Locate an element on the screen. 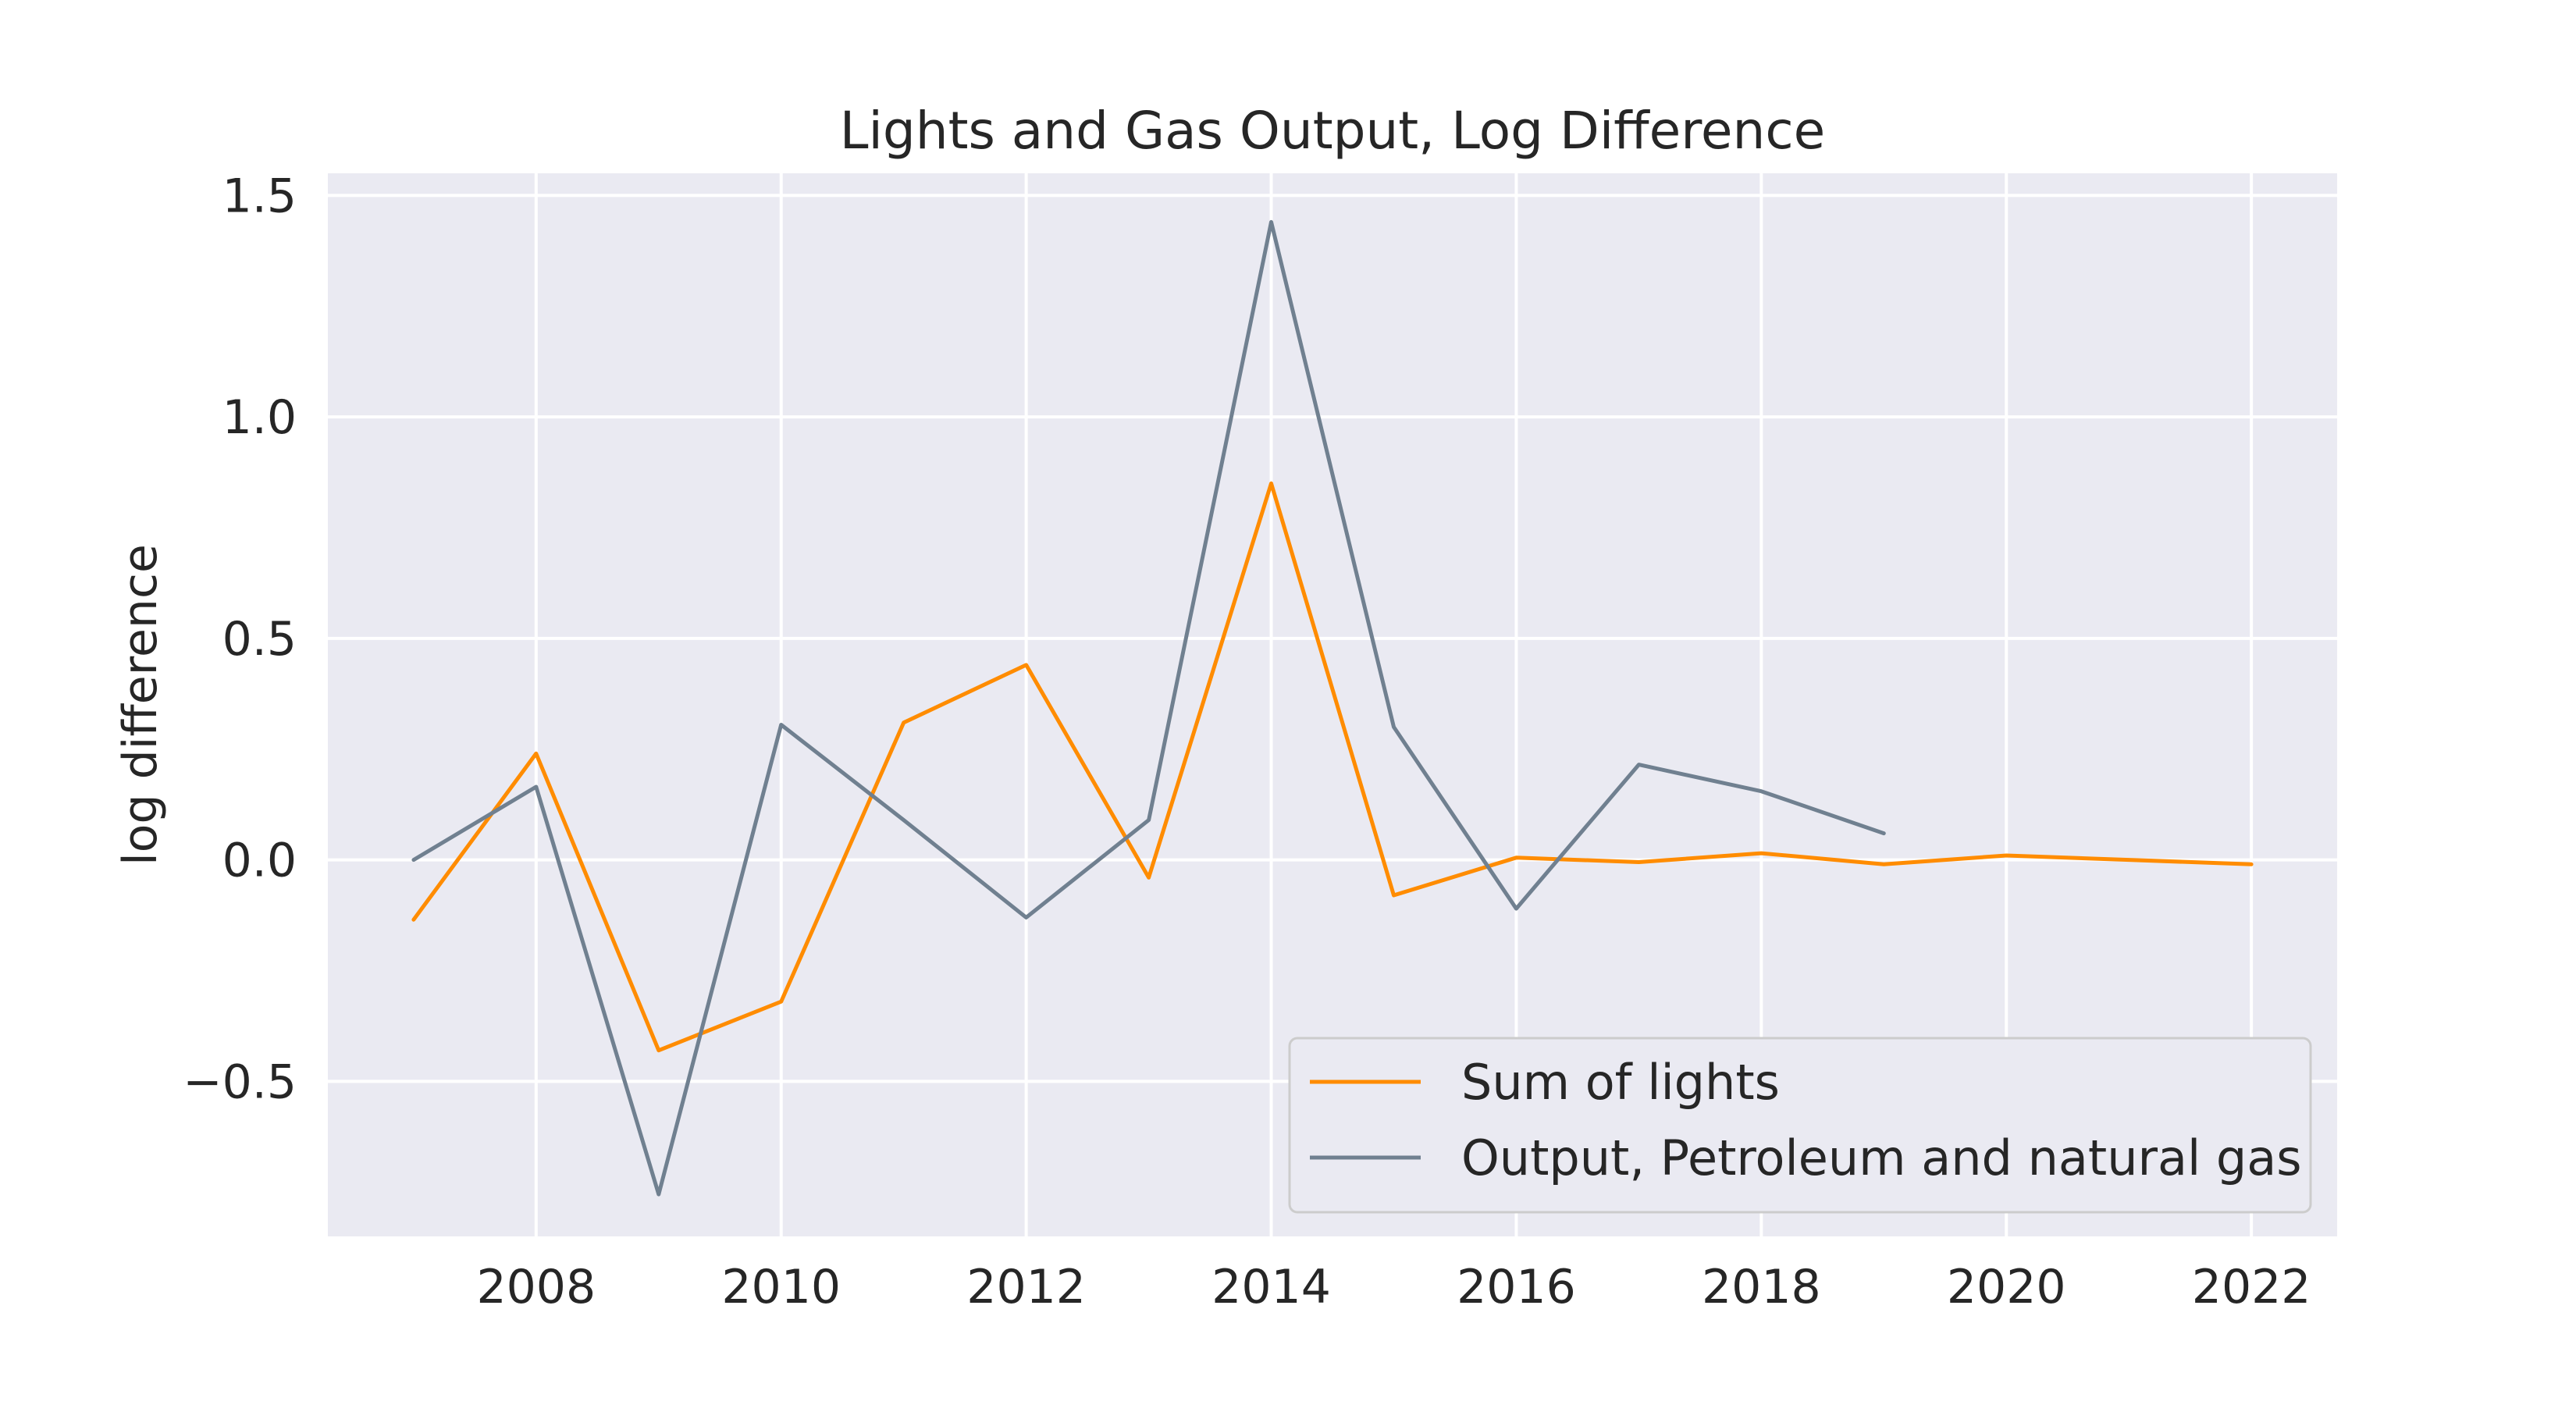 This screenshot has height=1405, width=2576. legend-box is located at coordinates (1800, 1125).